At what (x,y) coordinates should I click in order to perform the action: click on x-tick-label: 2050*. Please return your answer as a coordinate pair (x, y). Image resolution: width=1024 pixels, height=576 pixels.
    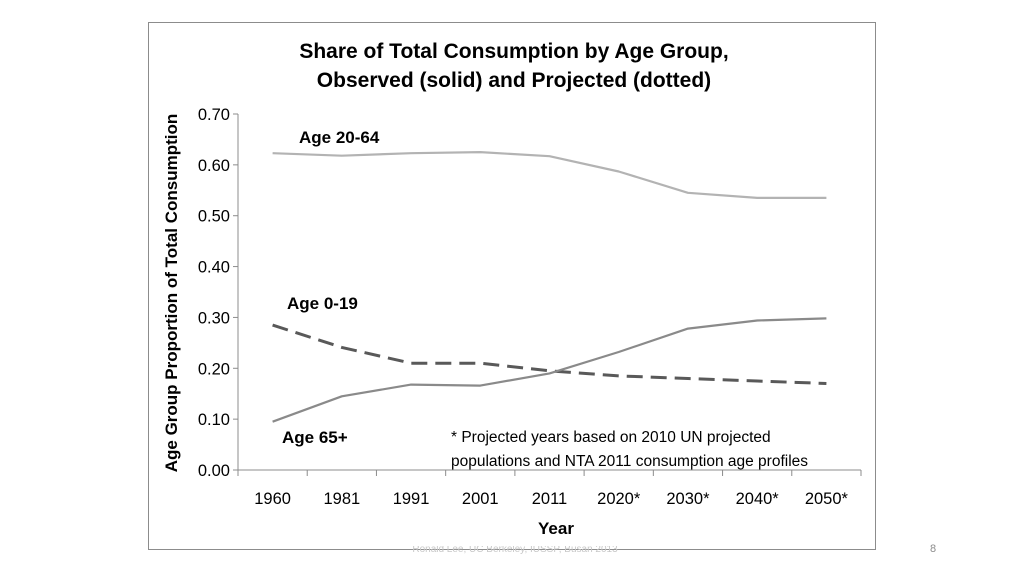
    Looking at the image, I should click on (827, 499).